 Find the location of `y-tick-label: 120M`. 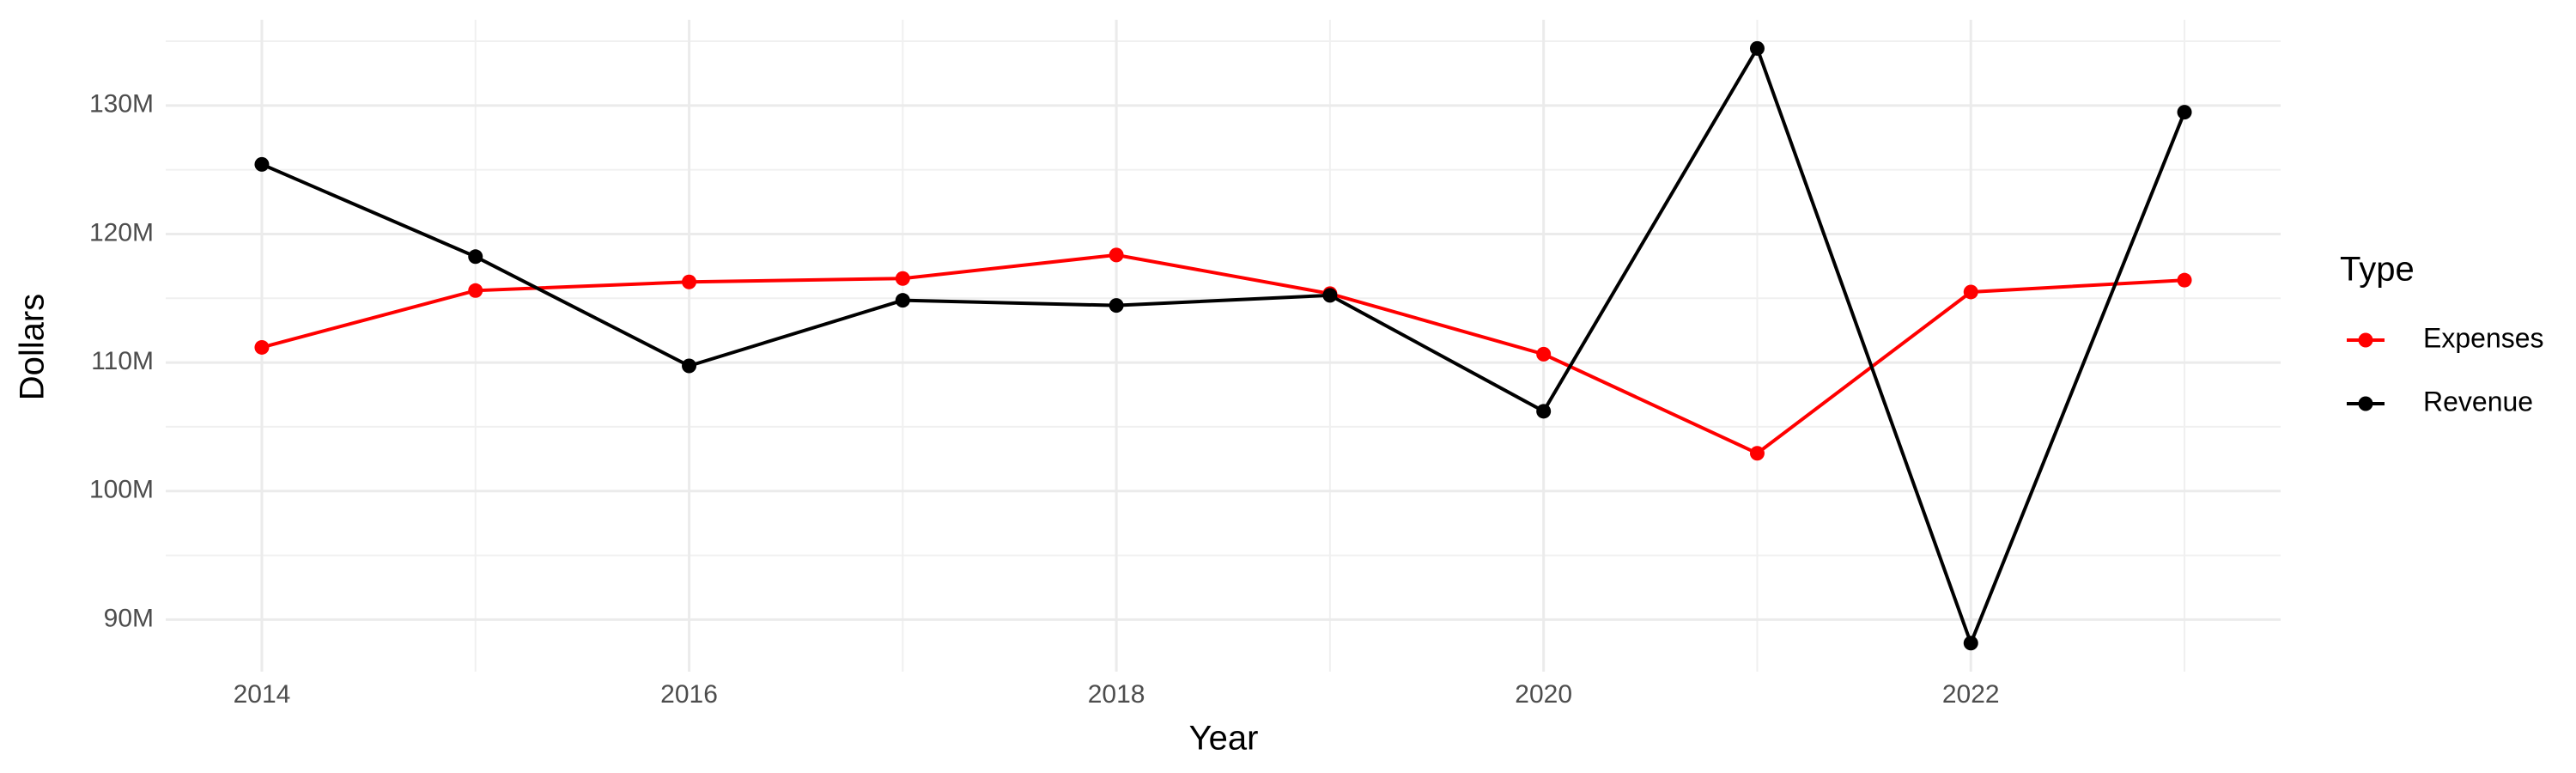

y-tick-label: 120M is located at coordinates (122, 232).